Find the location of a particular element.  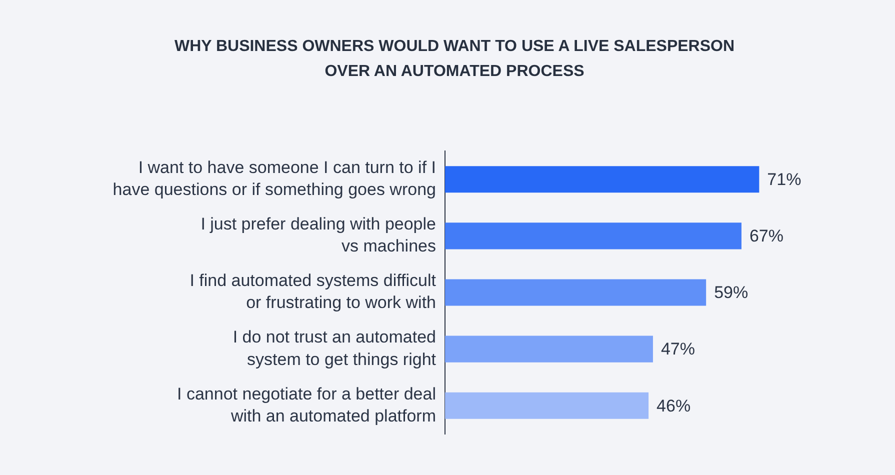

data-label: 71% is located at coordinates (784, 180).